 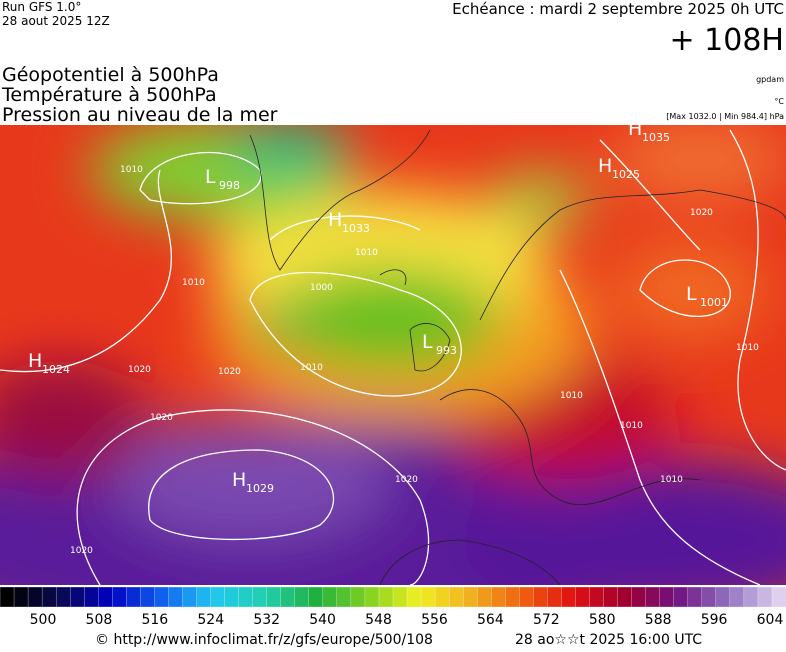 I want to click on colorbar-label: 524, so click(x=210, y=620).